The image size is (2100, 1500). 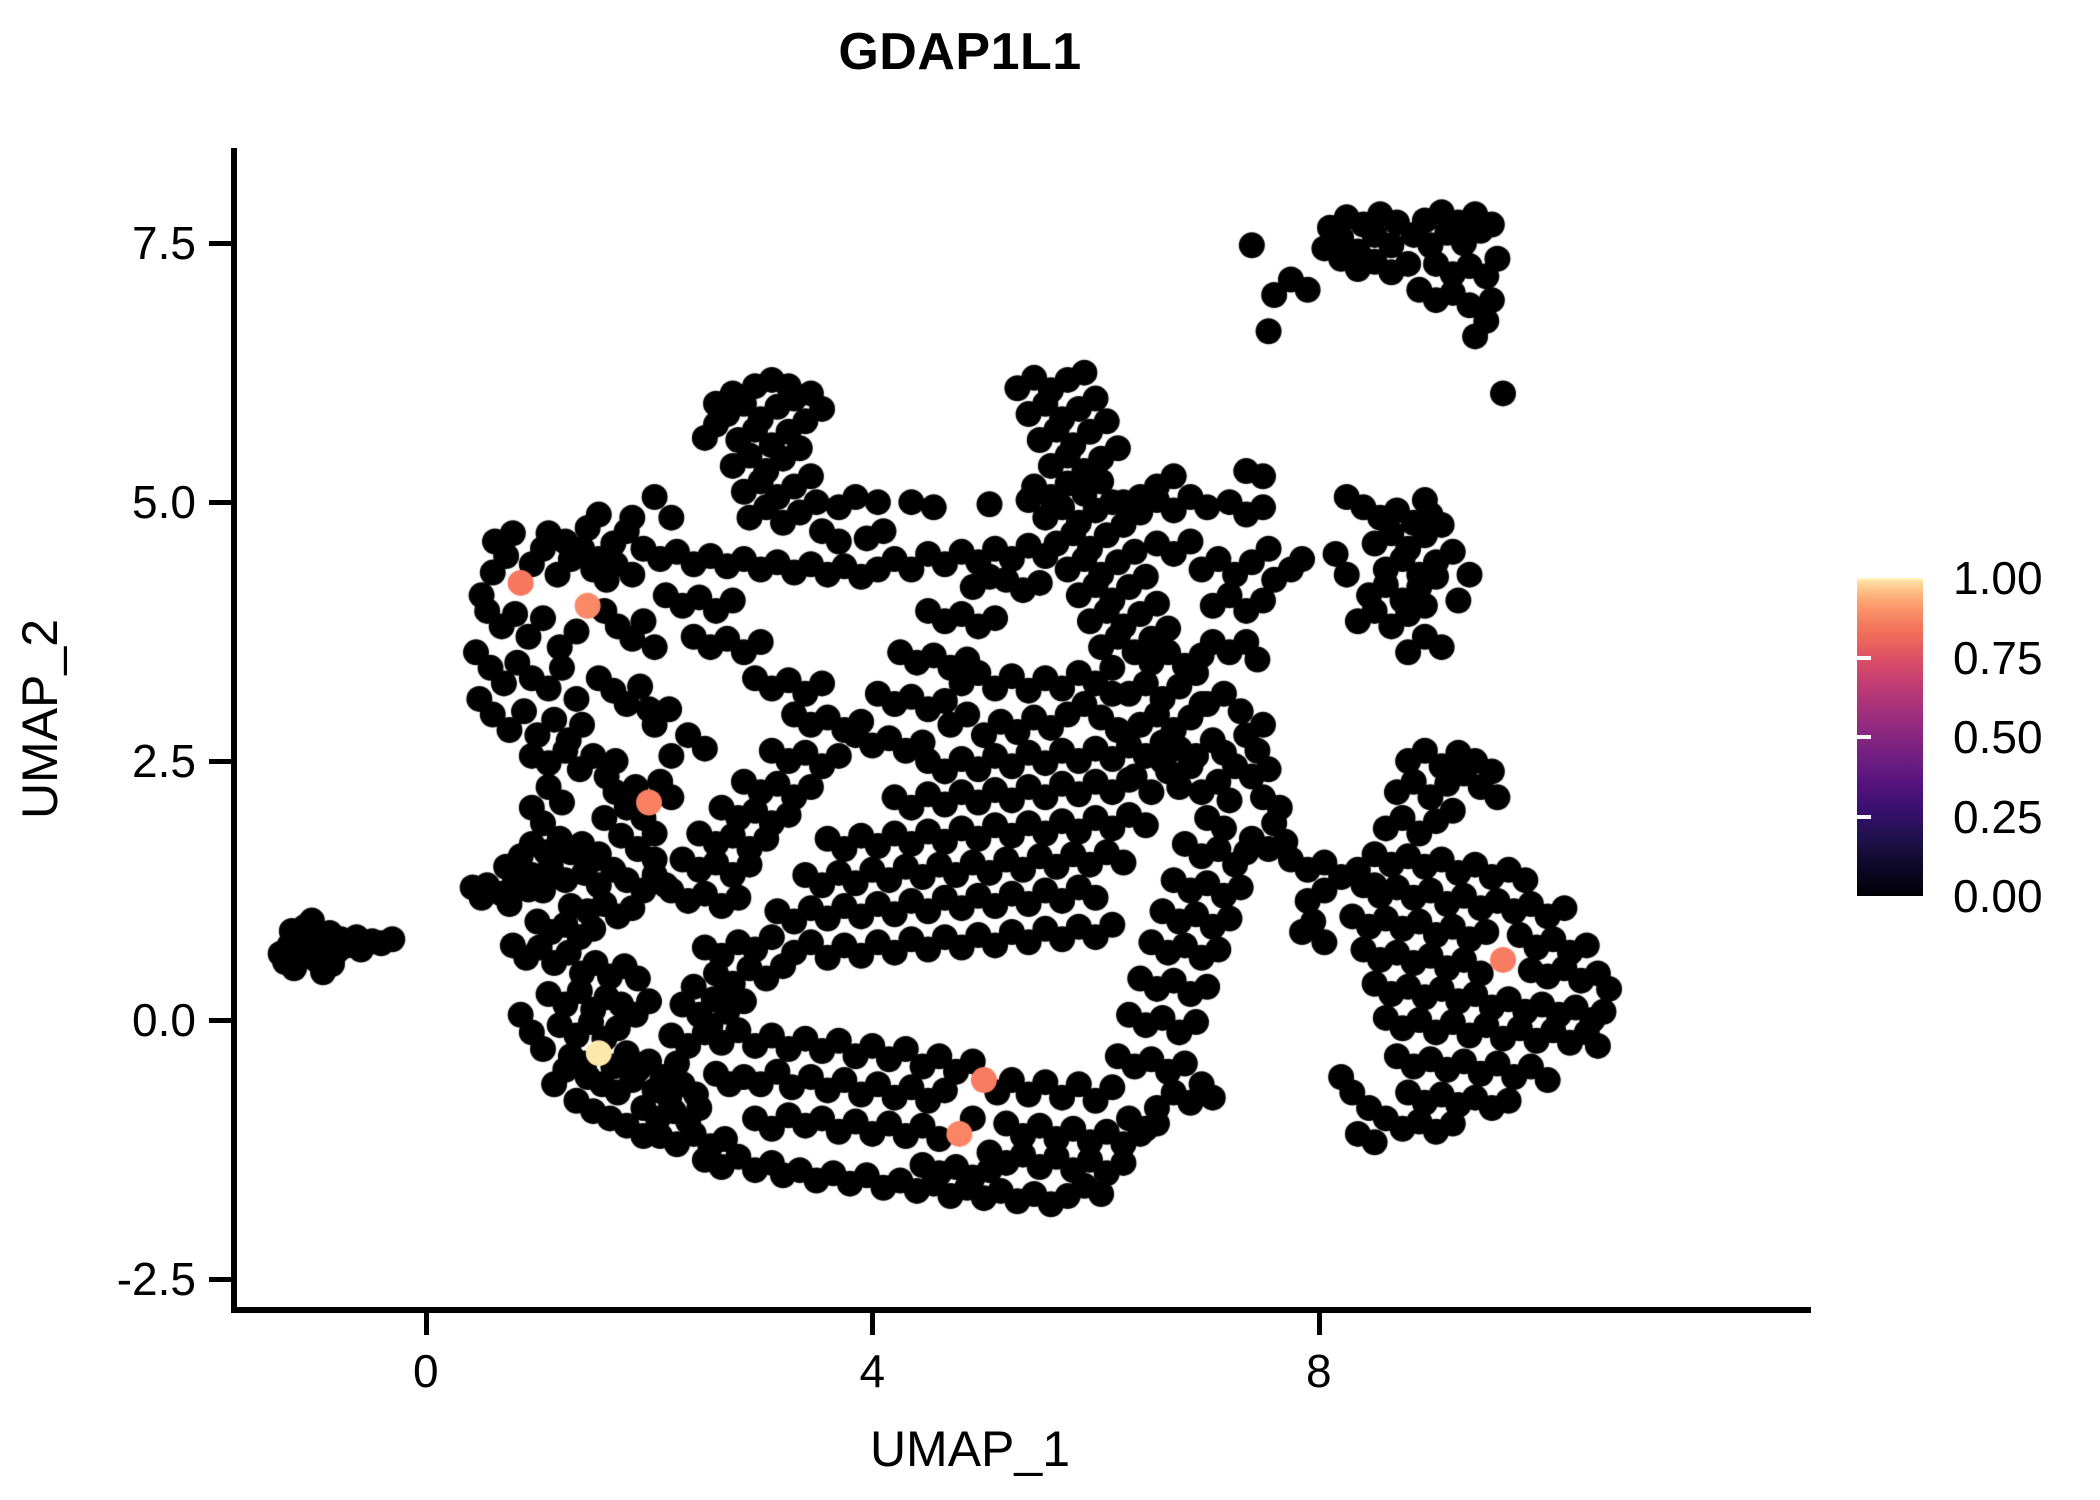 I want to click on y-tick-label: 7.5, so click(x=164, y=243).